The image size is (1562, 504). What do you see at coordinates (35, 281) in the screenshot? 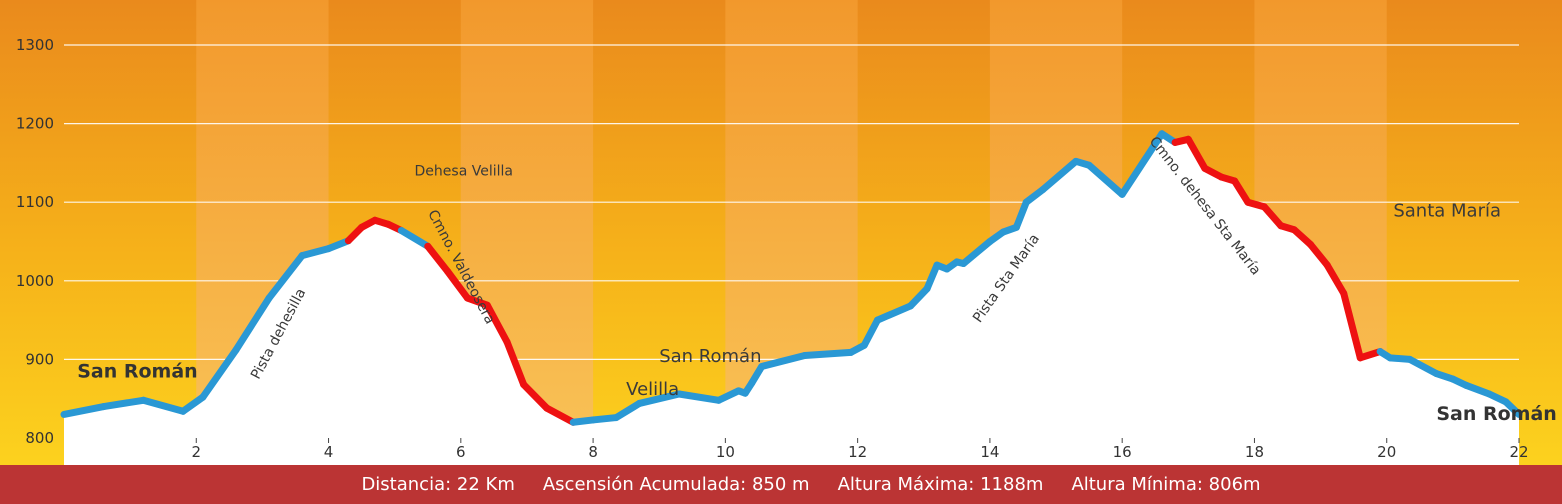
I see `y-tick-label: 1000` at bounding box center [35, 281].